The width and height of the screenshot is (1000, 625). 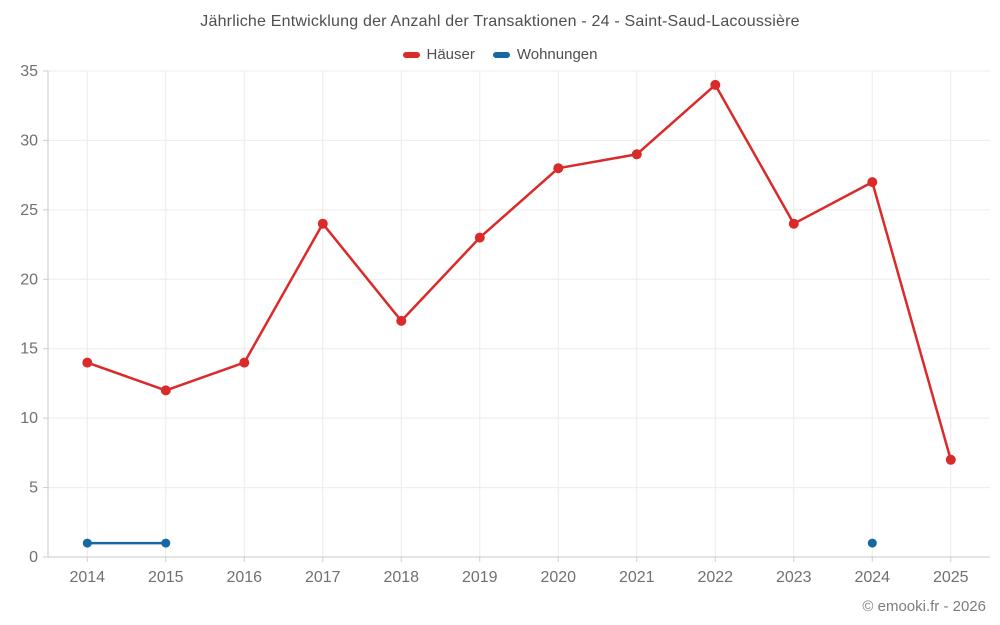 What do you see at coordinates (29, 210) in the screenshot?
I see `y-axis-label: 25` at bounding box center [29, 210].